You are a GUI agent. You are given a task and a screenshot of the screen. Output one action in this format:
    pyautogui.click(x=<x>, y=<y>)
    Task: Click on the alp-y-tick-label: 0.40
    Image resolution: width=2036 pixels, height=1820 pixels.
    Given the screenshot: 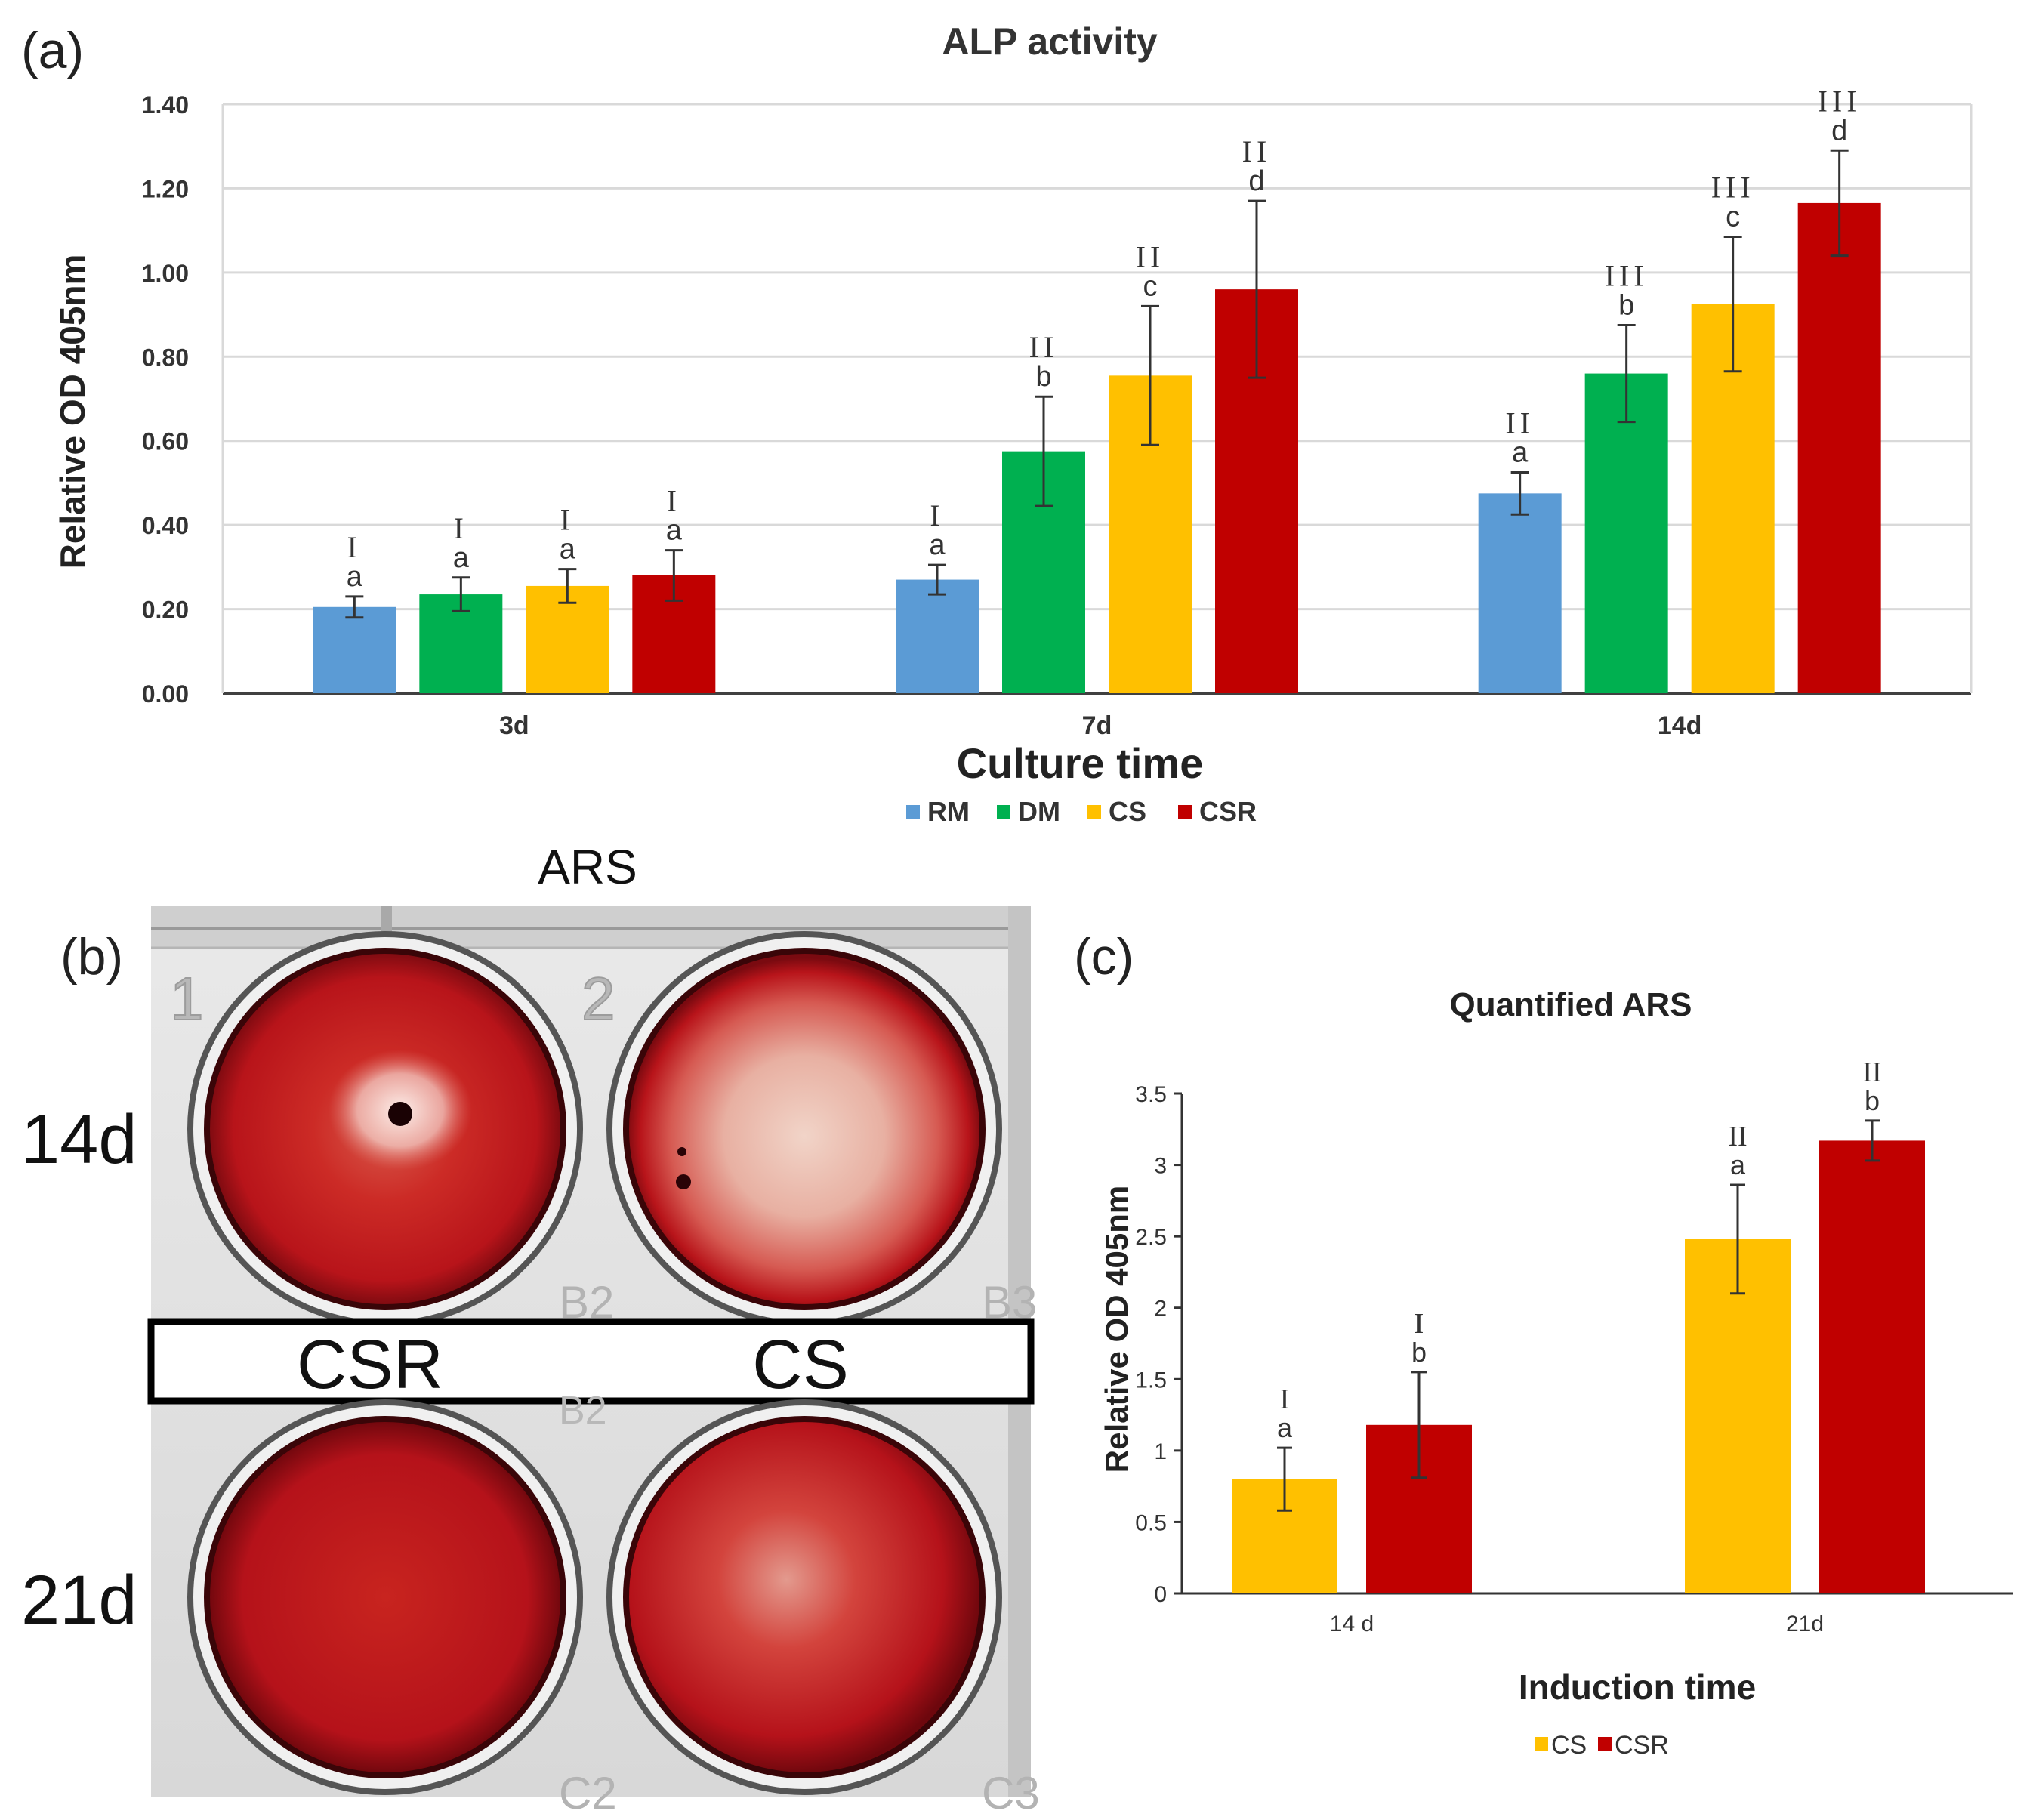 What is the action you would take?
    pyautogui.click(x=166, y=525)
    